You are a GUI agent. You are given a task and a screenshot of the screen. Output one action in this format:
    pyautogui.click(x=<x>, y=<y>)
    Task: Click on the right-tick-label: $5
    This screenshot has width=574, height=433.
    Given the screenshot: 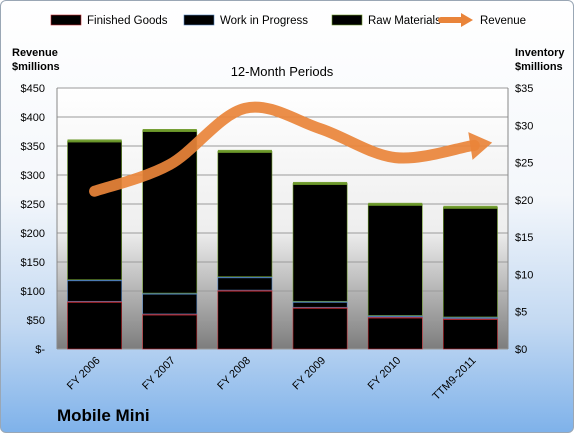 What is the action you would take?
    pyautogui.click(x=521, y=313)
    